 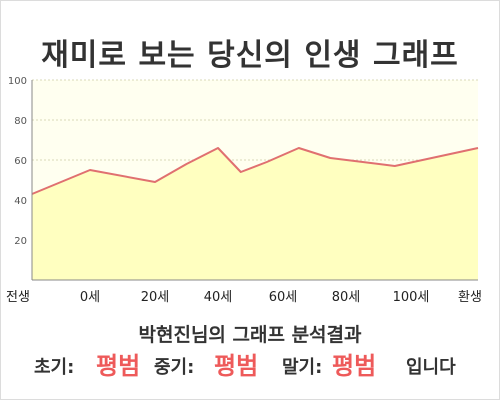 I want to click on x-tick-label: 0세, so click(x=90, y=297).